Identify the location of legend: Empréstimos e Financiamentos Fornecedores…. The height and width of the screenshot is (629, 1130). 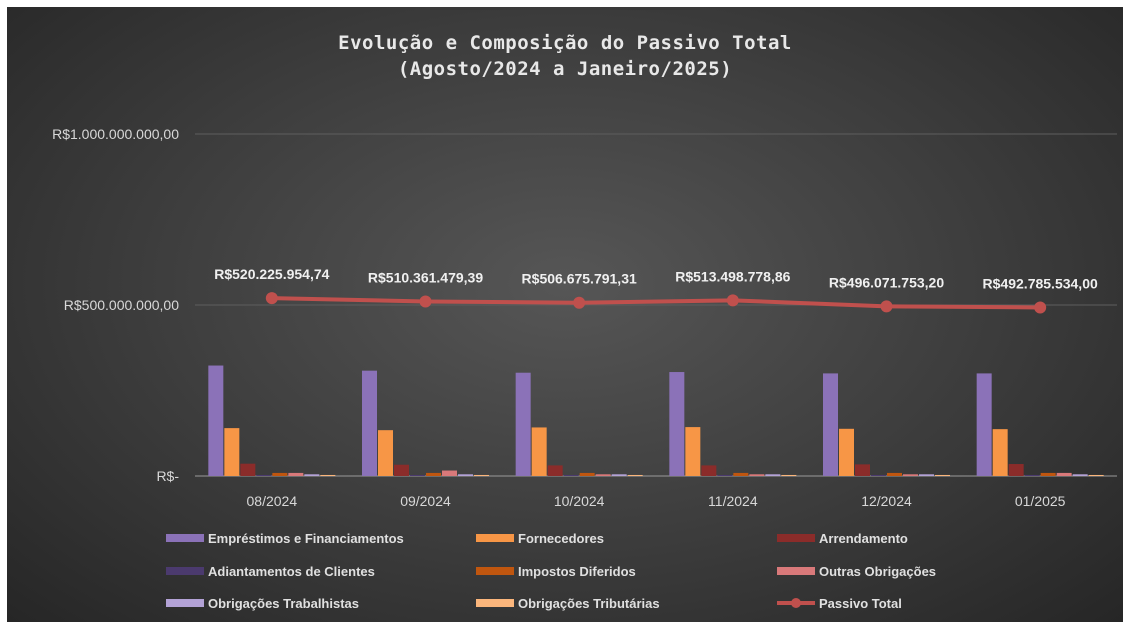
(551, 571).